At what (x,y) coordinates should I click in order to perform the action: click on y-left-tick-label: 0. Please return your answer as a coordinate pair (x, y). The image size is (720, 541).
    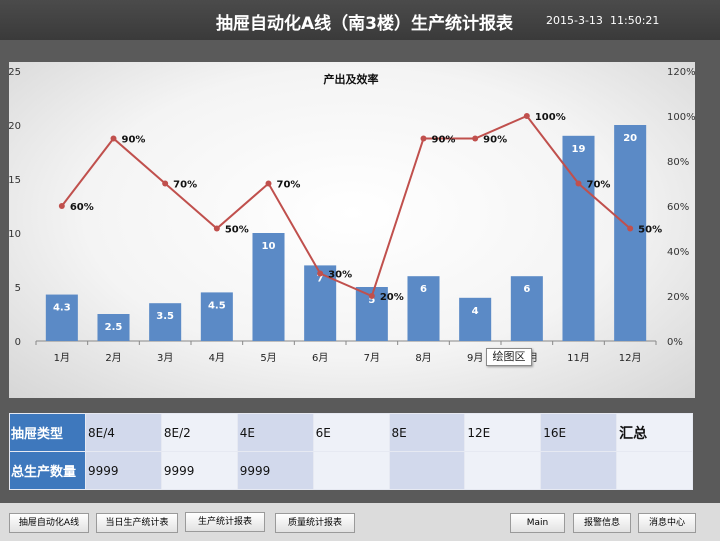
    Looking at the image, I should click on (18, 342).